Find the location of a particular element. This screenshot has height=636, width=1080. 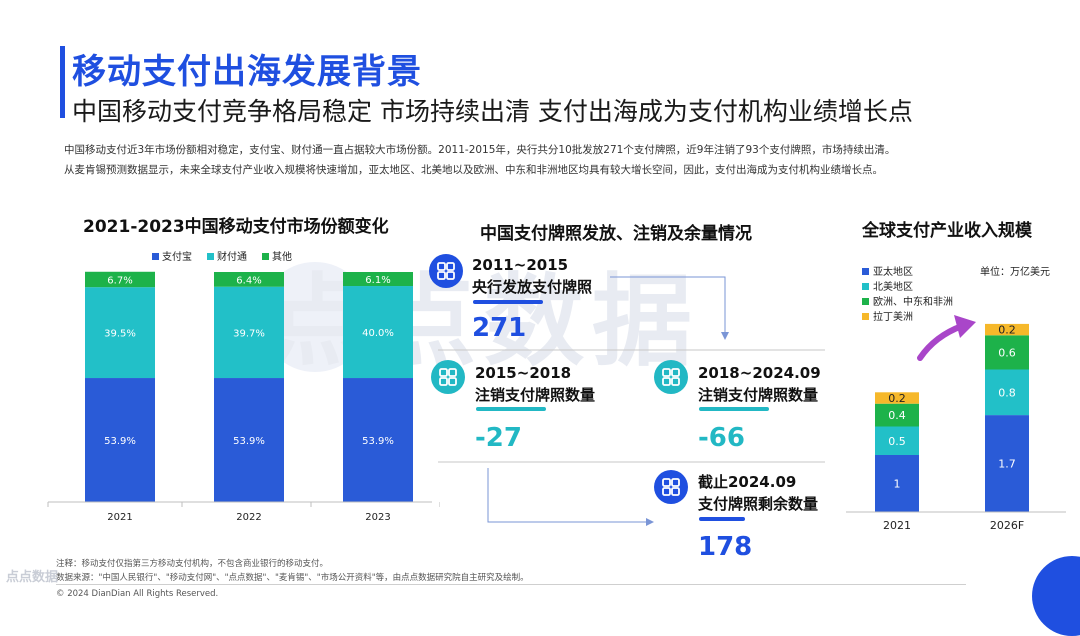

bar-label-2023-1: 40.0% is located at coordinates (378, 333).